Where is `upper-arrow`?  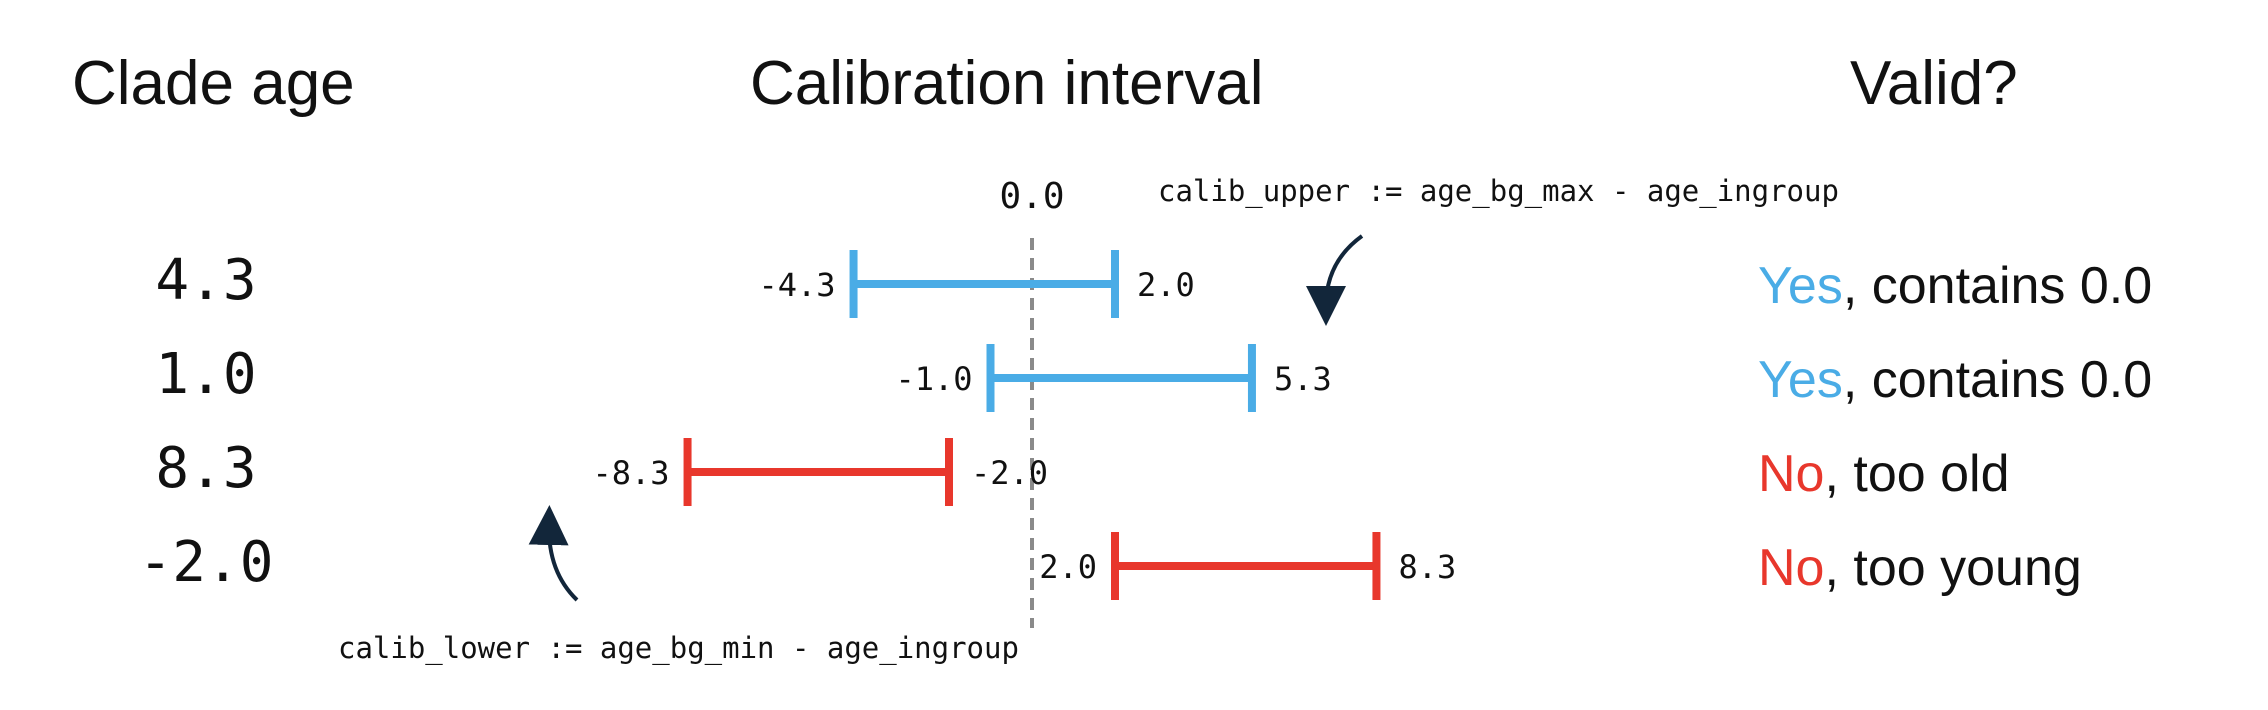
upper-arrow is located at coordinates (1335, 280).